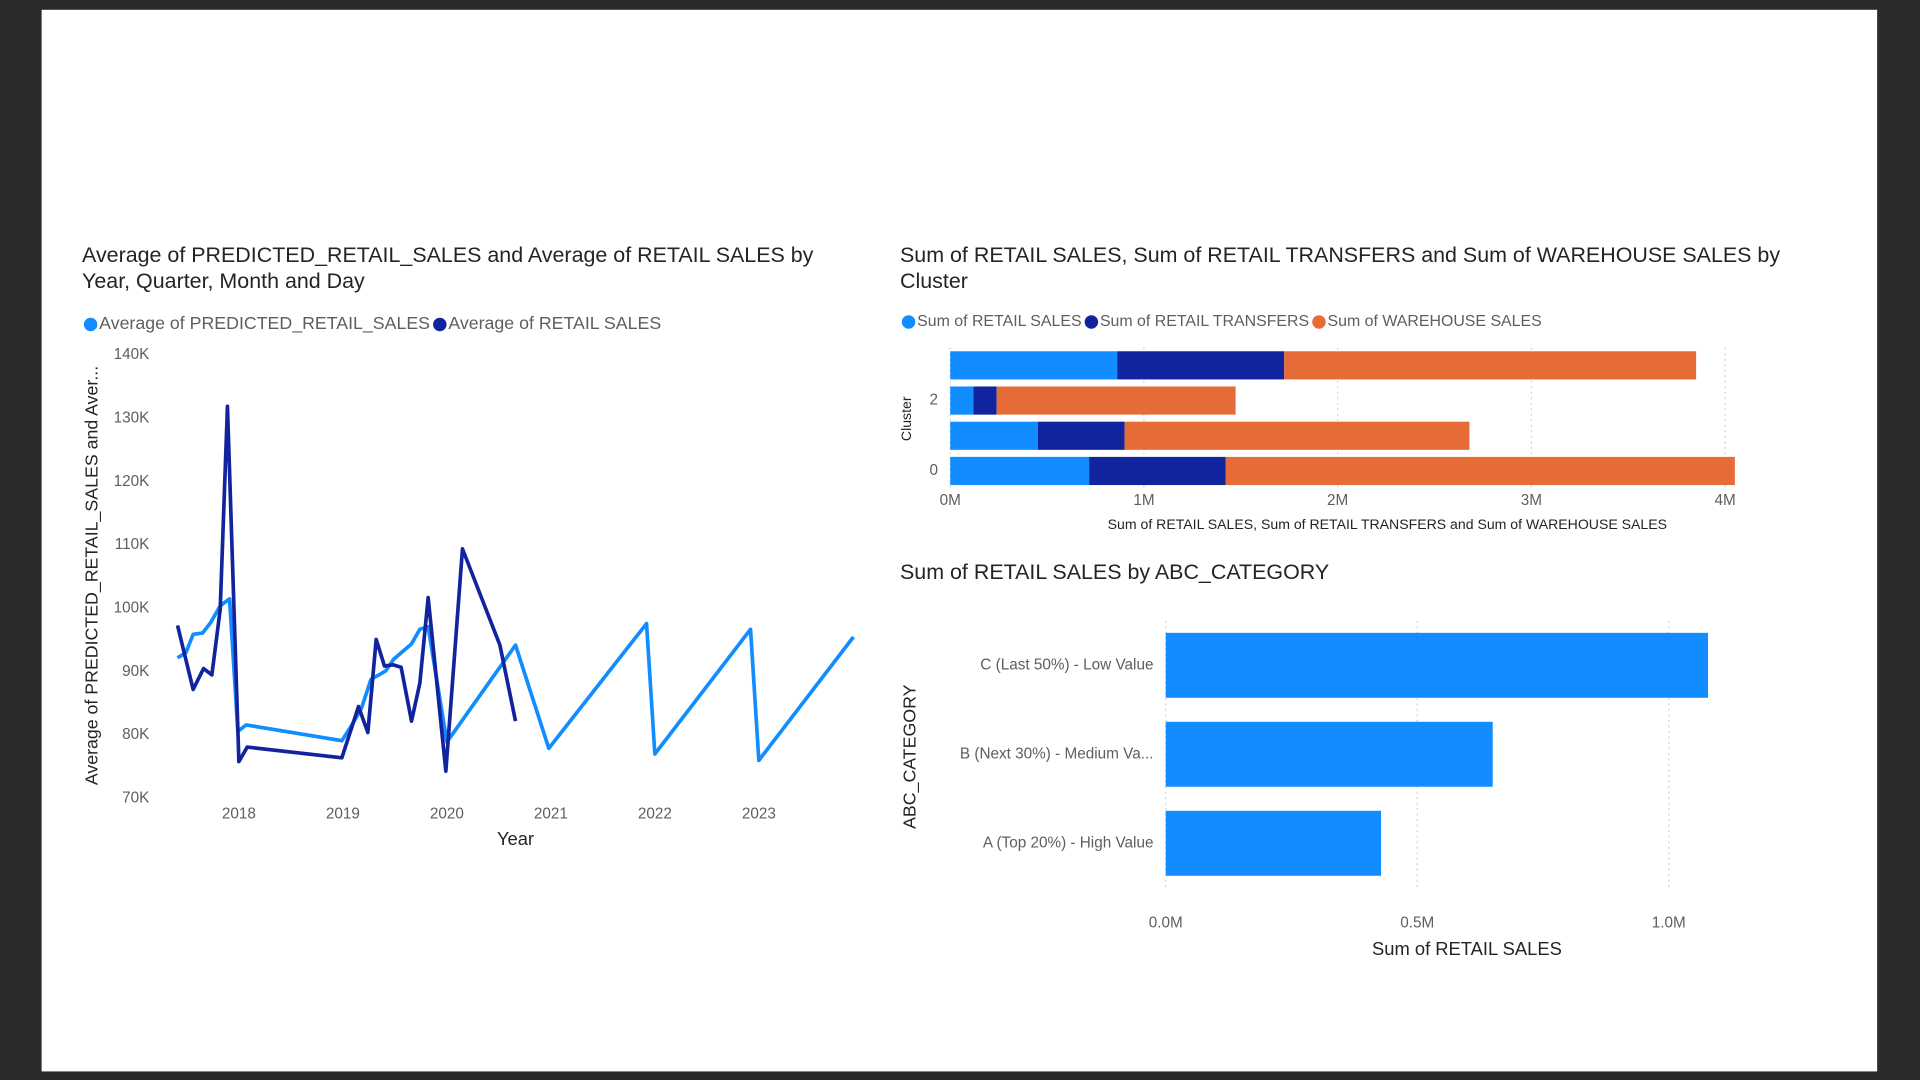 This screenshot has height=1080, width=1920. What do you see at coordinates (136, 671) in the screenshot?
I see `y-tick-label: 90K` at bounding box center [136, 671].